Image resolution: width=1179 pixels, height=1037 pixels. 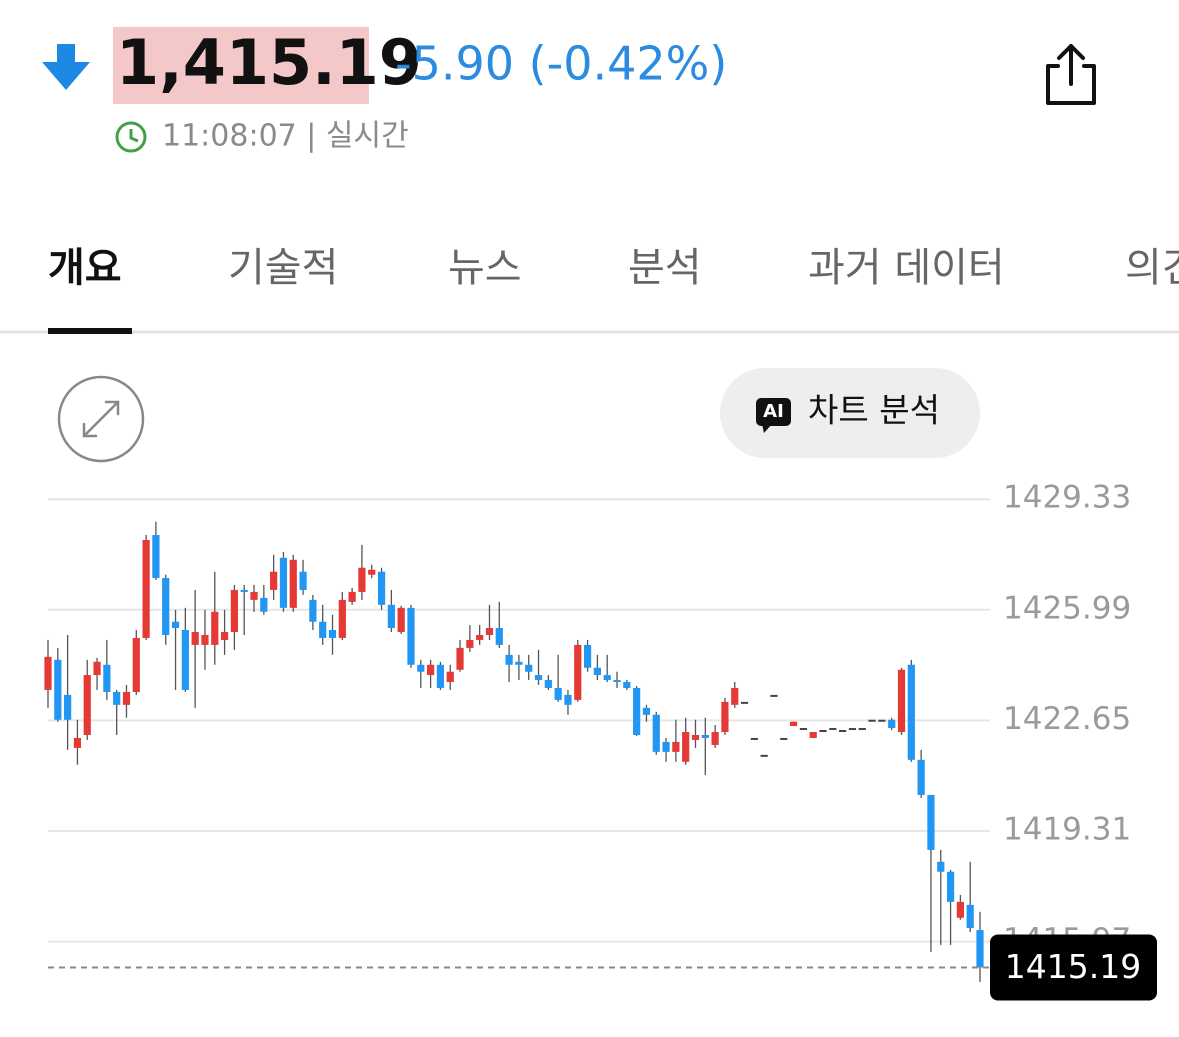 I want to click on share-button, so click(x=1071, y=74).